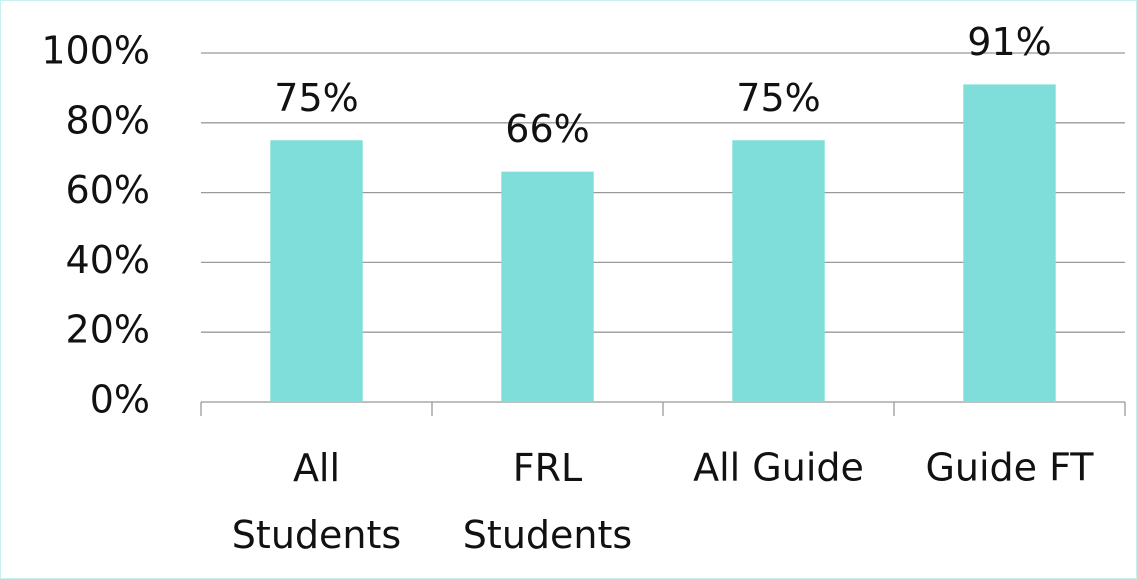  Describe the element at coordinates (547, 501) in the screenshot. I see `x-tick-label: FRL Students` at that location.